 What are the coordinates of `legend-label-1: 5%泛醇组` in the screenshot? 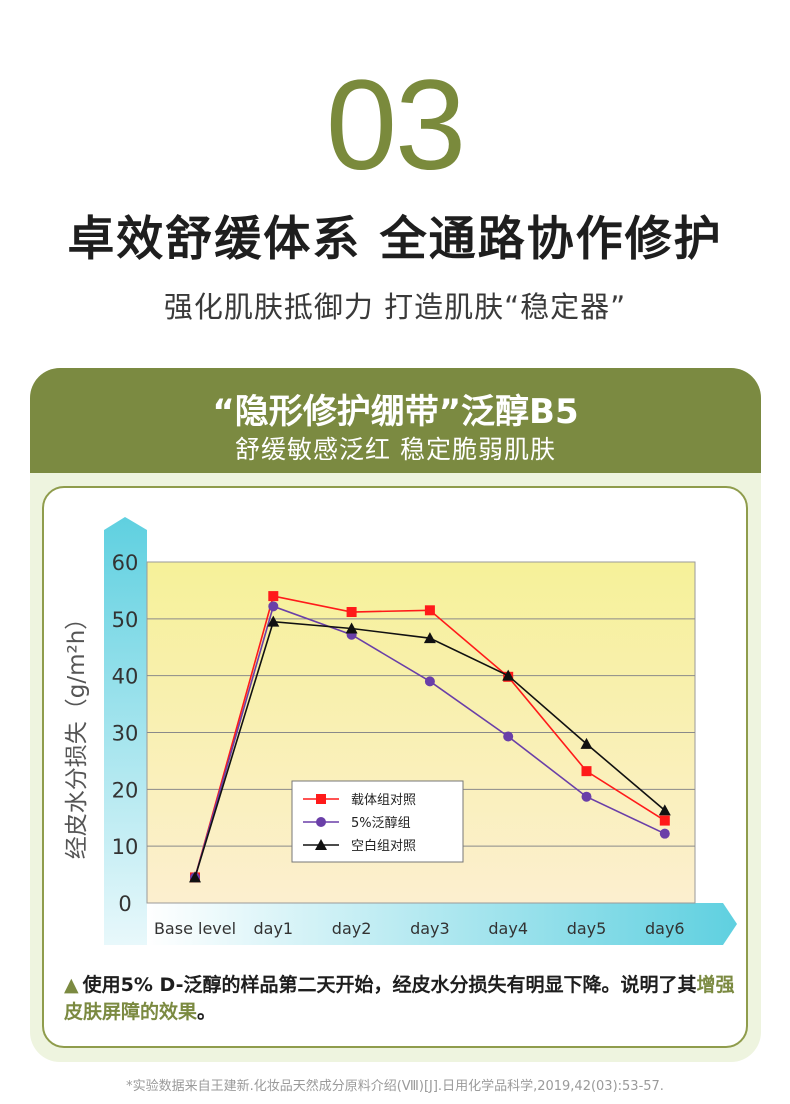 It's located at (381, 823).